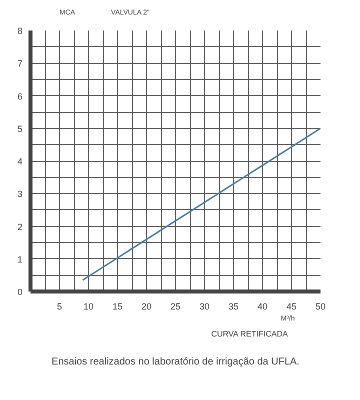 The image size is (360, 400). Describe the element at coordinates (146, 307) in the screenshot. I see `x-tick-label: 20` at that location.